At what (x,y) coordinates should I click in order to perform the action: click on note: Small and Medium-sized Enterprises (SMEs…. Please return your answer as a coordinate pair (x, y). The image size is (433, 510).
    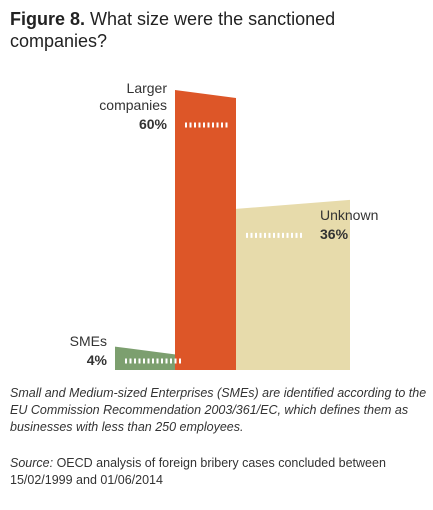
    Looking at the image, I should click on (218, 410).